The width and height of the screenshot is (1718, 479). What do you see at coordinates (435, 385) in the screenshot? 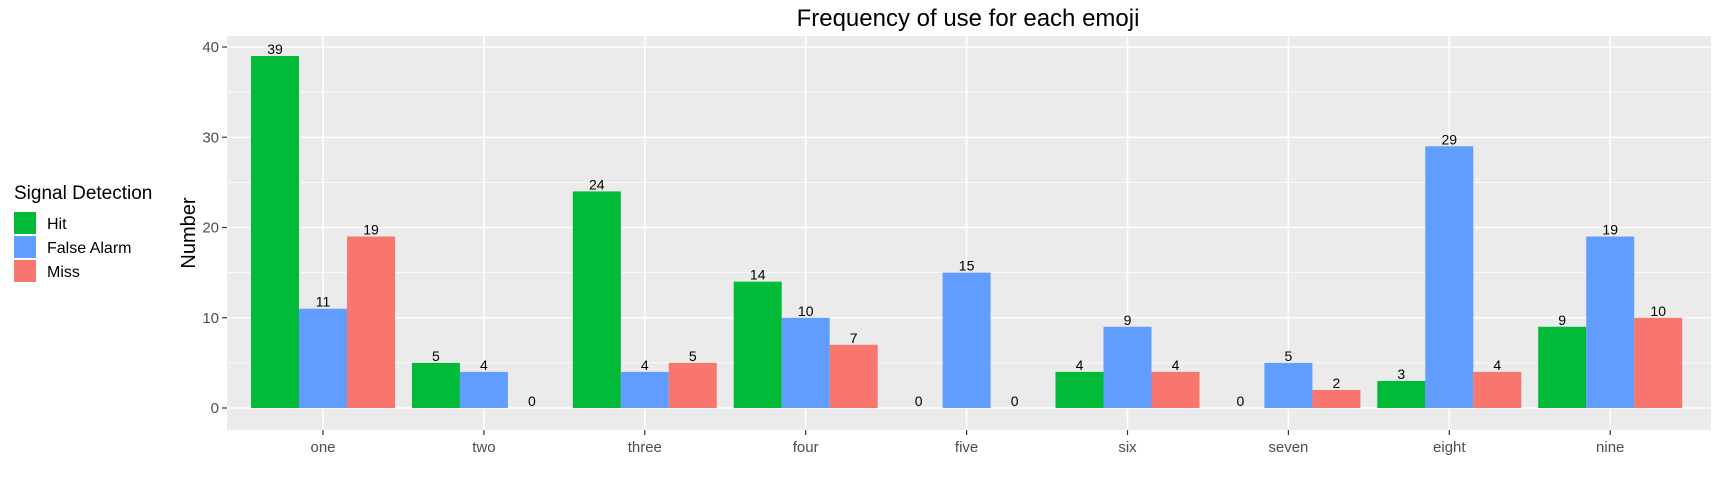
I see `bar-two-hit` at bounding box center [435, 385].